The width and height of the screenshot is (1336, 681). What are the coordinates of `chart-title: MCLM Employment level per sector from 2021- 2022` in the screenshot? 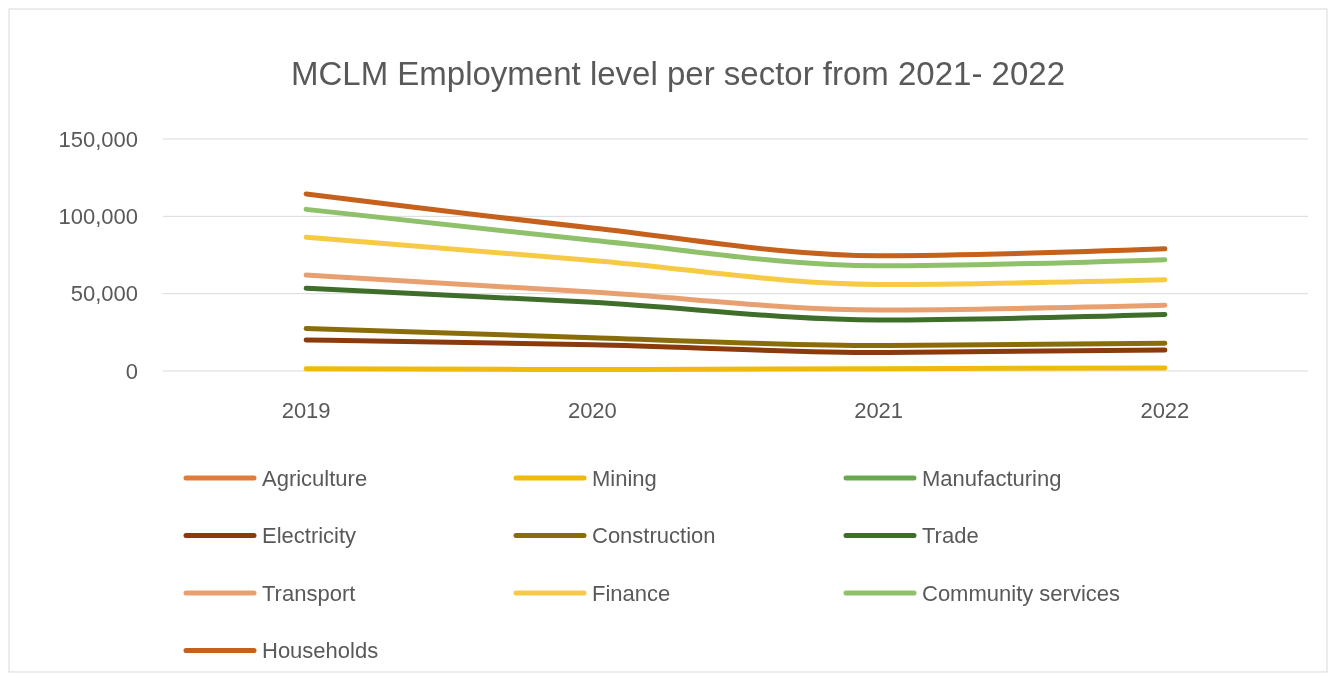 It's located at (678, 73).